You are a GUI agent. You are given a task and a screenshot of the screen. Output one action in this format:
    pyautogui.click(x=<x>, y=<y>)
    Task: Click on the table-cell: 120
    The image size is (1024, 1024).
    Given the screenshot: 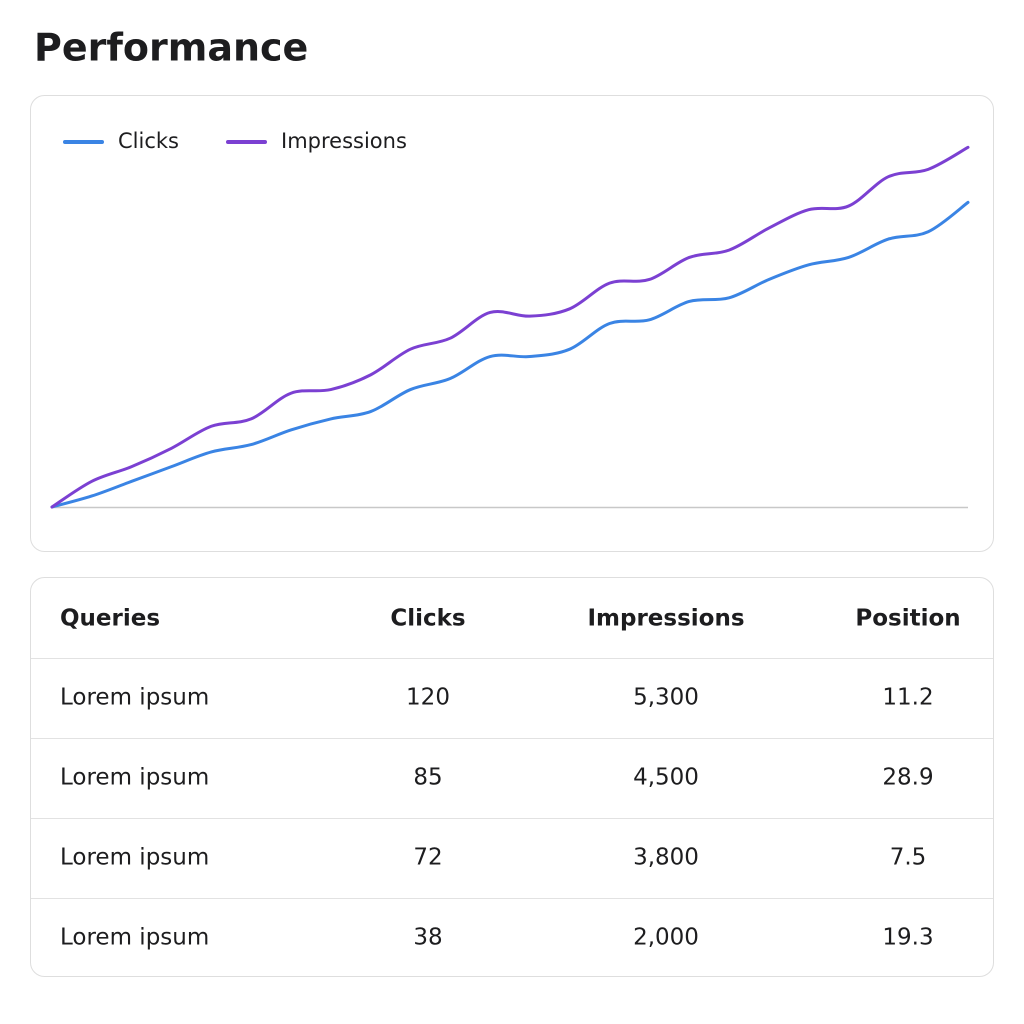 What is the action you would take?
    pyautogui.click(x=428, y=698)
    